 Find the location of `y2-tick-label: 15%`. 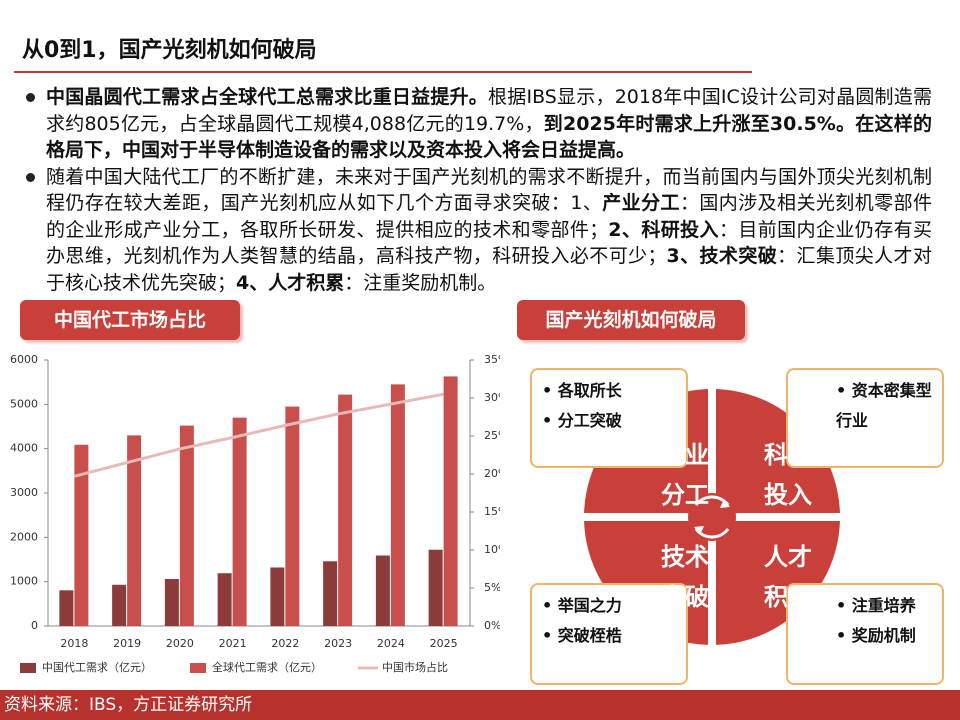

y2-tick-label: 15% is located at coordinates (492, 511).